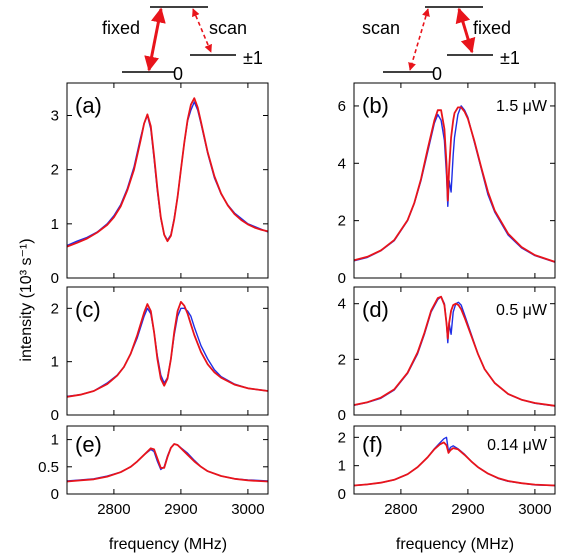  Describe the element at coordinates (88, 309) in the screenshot. I see `panel-label: (c)` at that location.